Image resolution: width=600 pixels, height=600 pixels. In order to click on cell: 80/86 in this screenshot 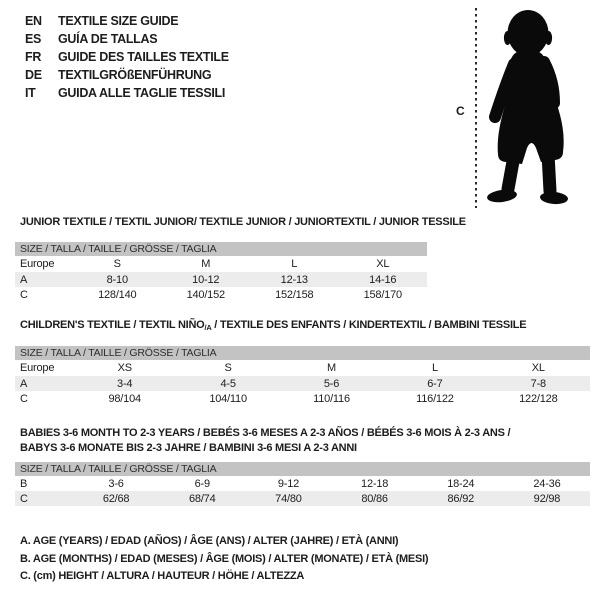, I will do `click(374, 498)`.